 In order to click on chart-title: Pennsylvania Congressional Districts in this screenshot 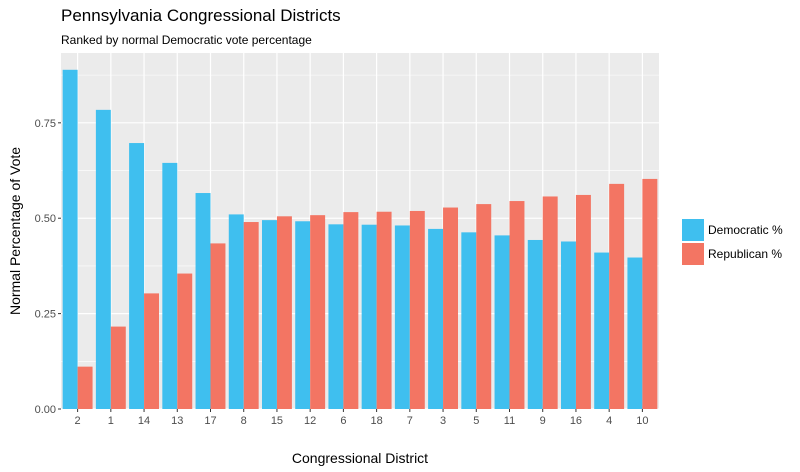, I will do `click(201, 15)`.